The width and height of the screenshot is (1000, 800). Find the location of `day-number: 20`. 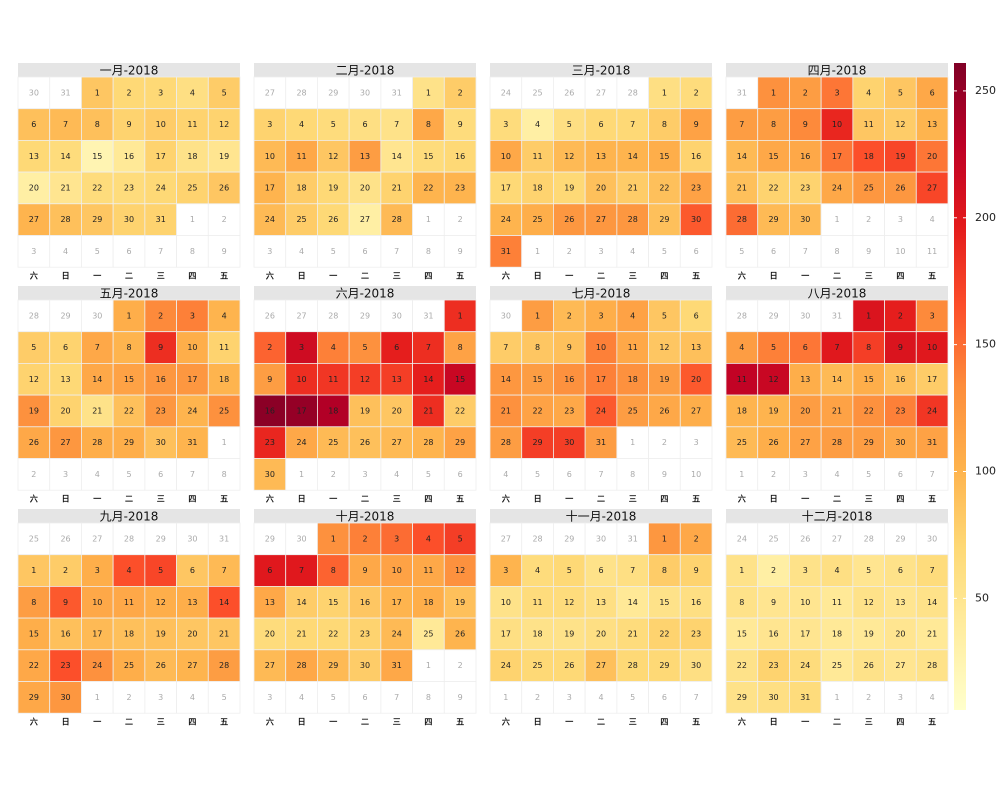

day-number: 20 is located at coordinates (601, 187).